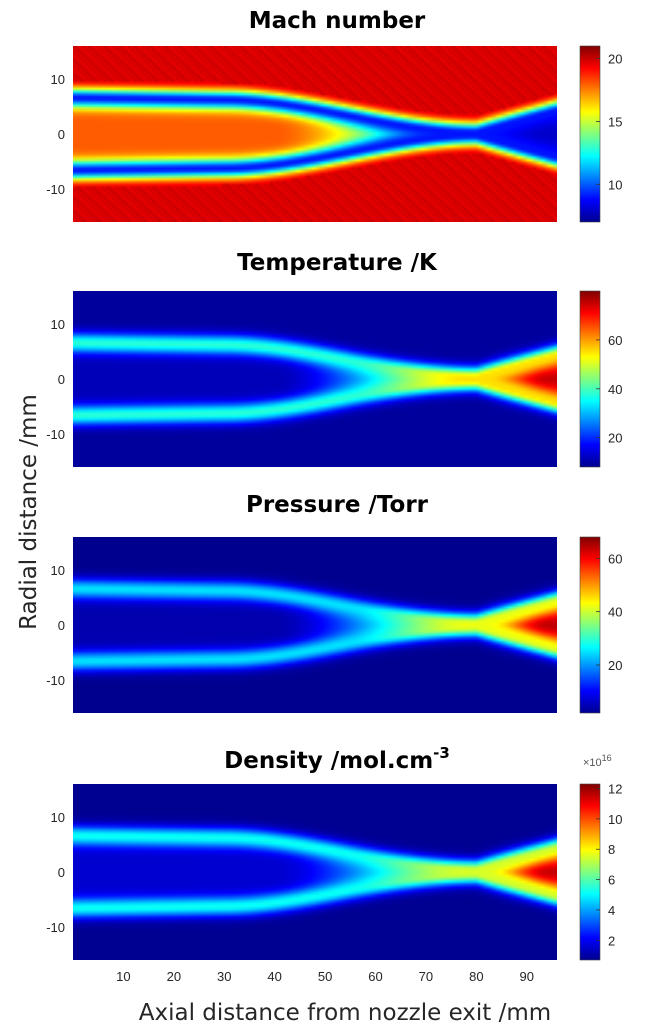 The width and height of the screenshot is (649, 1030). I want to click on x-tick-label: 90, so click(527, 976).